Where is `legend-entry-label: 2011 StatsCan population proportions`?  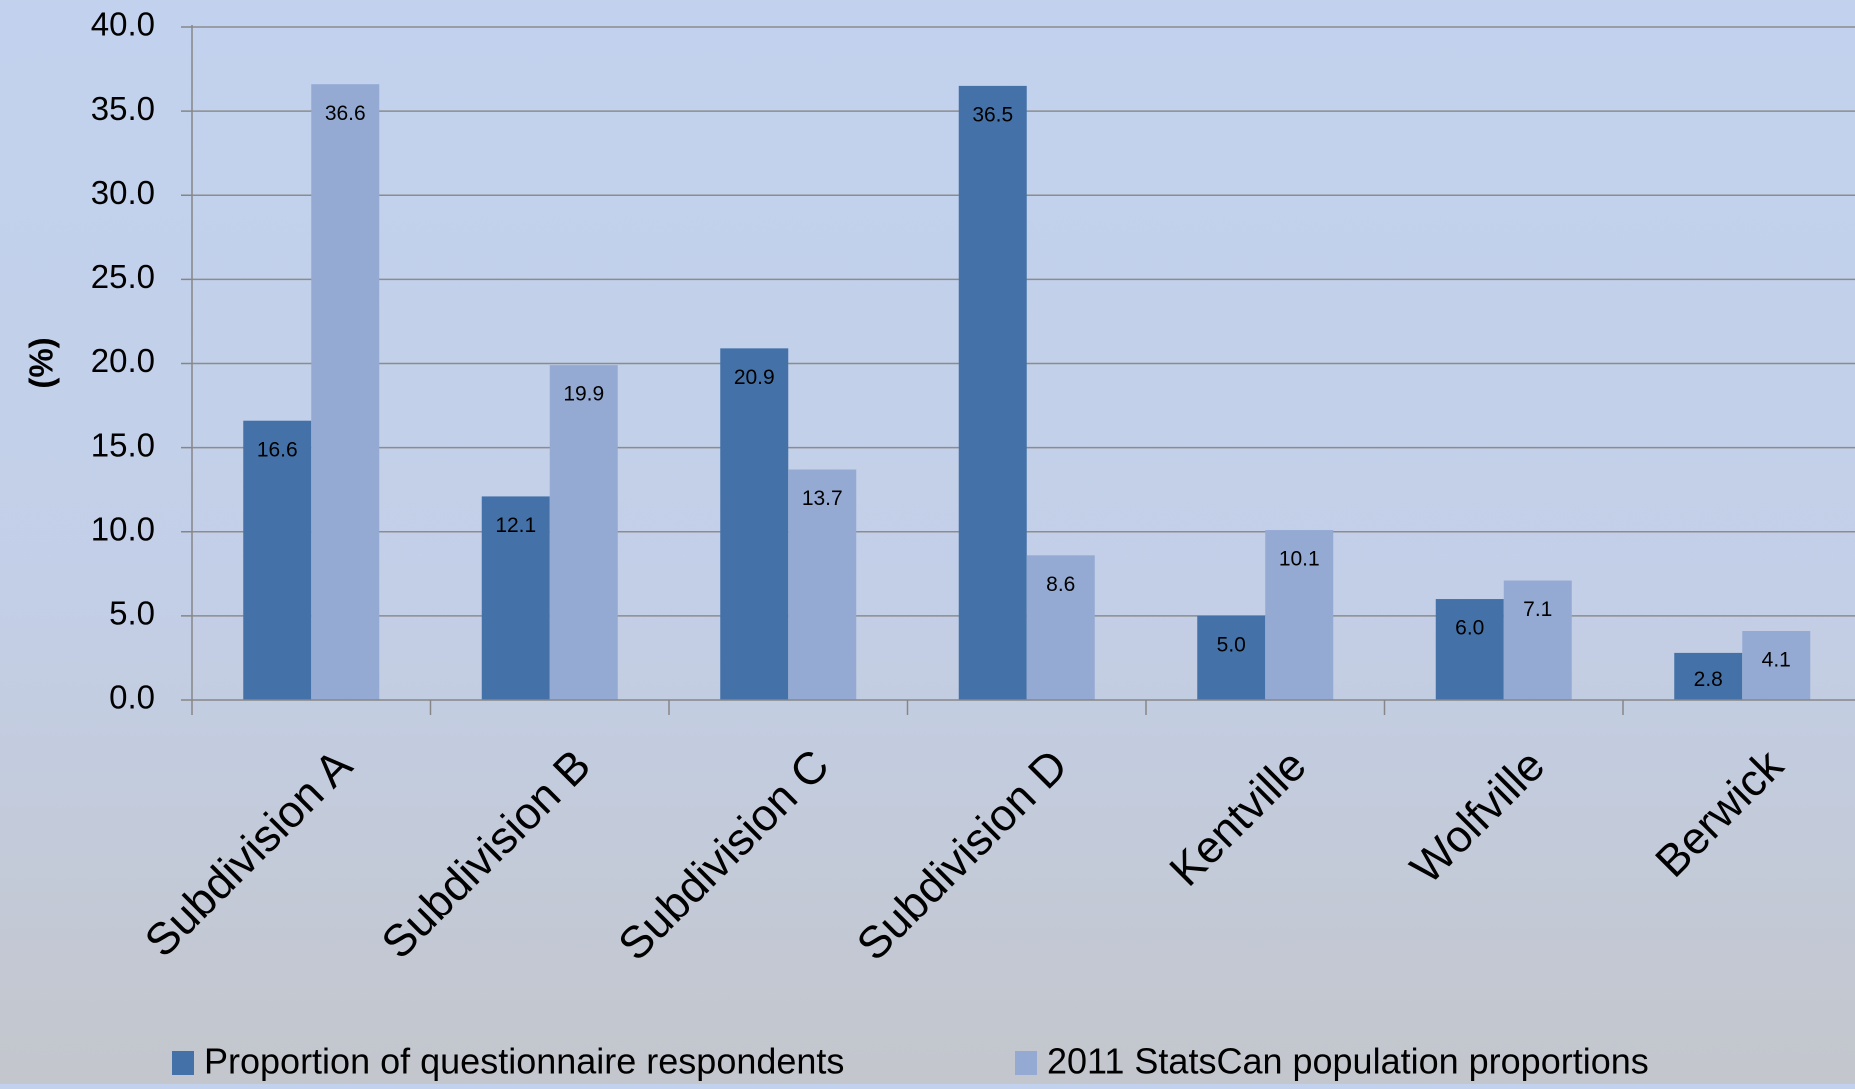
legend-entry-label: 2011 StatsCan population proportions is located at coordinates (1348, 1061).